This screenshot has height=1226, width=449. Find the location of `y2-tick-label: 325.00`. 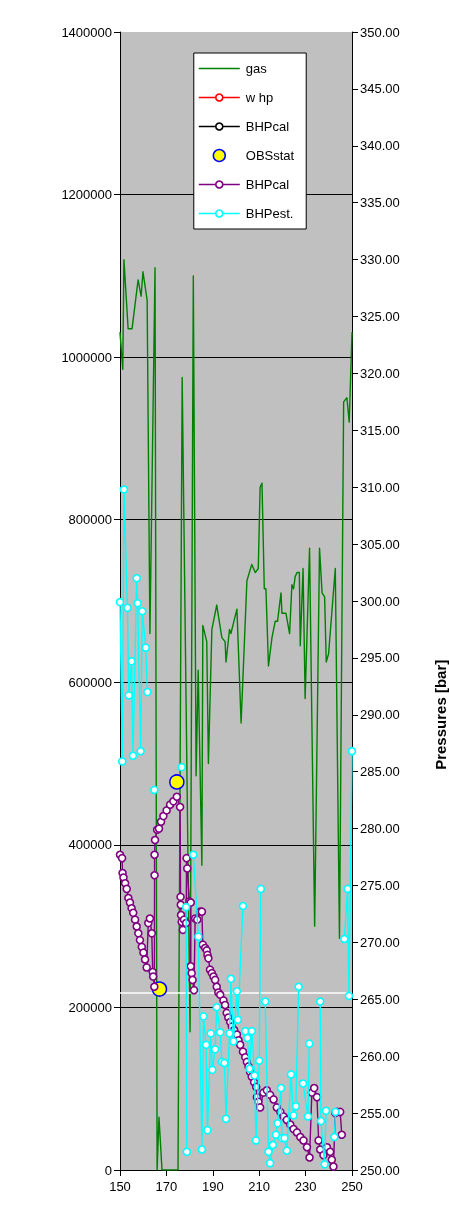

y2-tick-label: 325.00 is located at coordinates (380, 316).